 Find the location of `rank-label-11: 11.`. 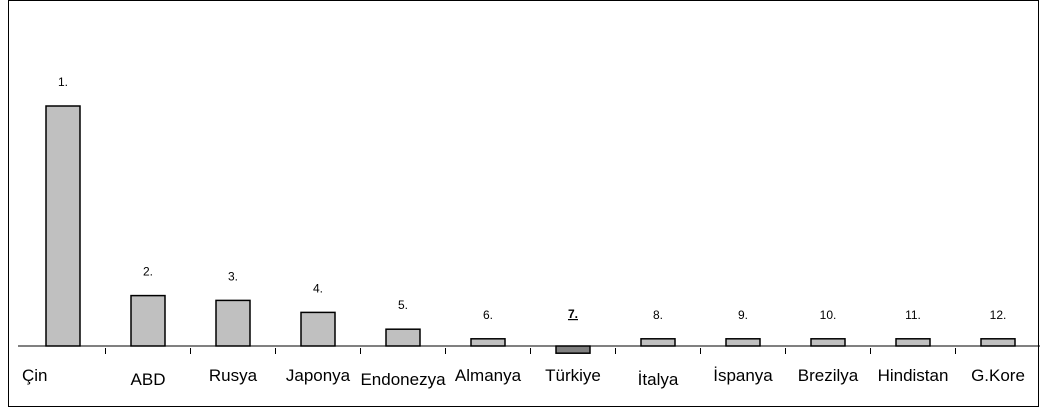

rank-label-11: 11. is located at coordinates (913, 315).